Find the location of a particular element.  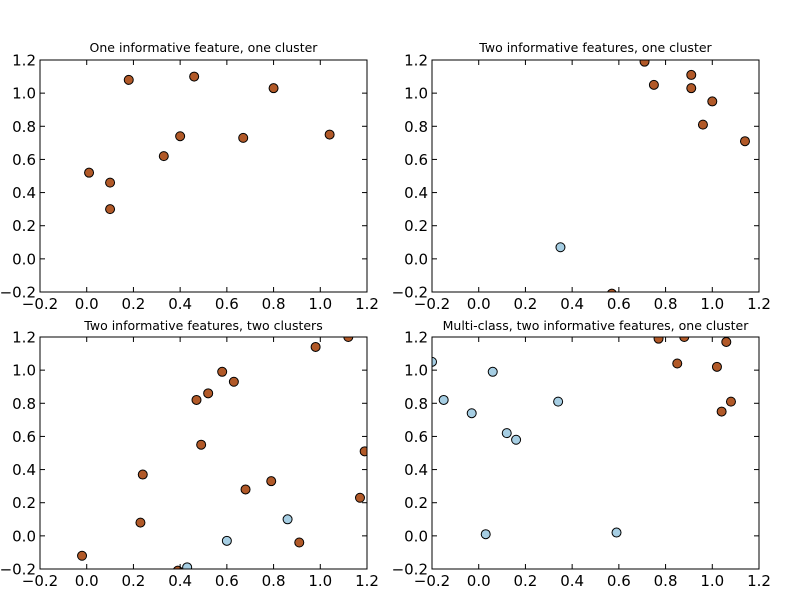

x-tick-label: 1.2 is located at coordinates (367, 304).